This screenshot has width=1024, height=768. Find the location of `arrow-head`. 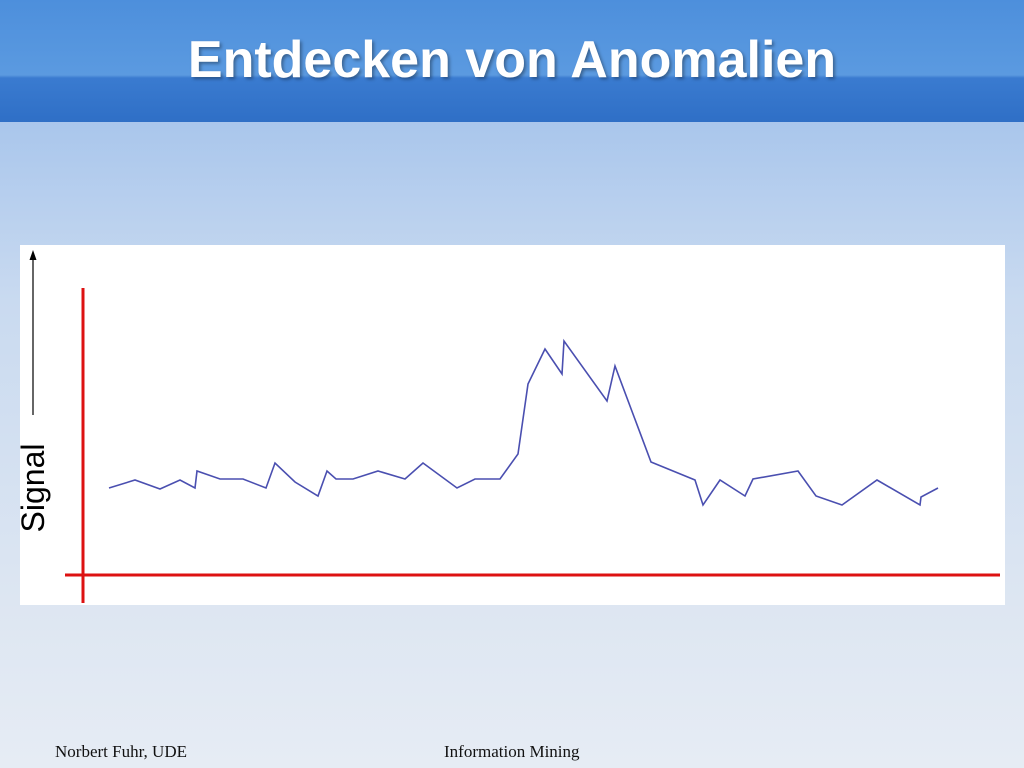

arrow-head is located at coordinates (33, 255).